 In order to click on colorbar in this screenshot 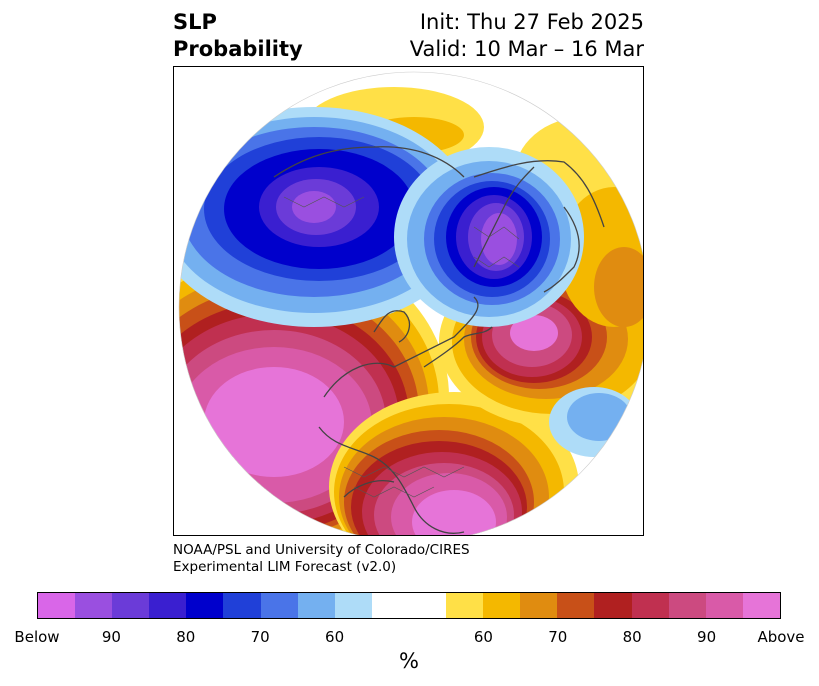, I will do `click(409, 605)`.